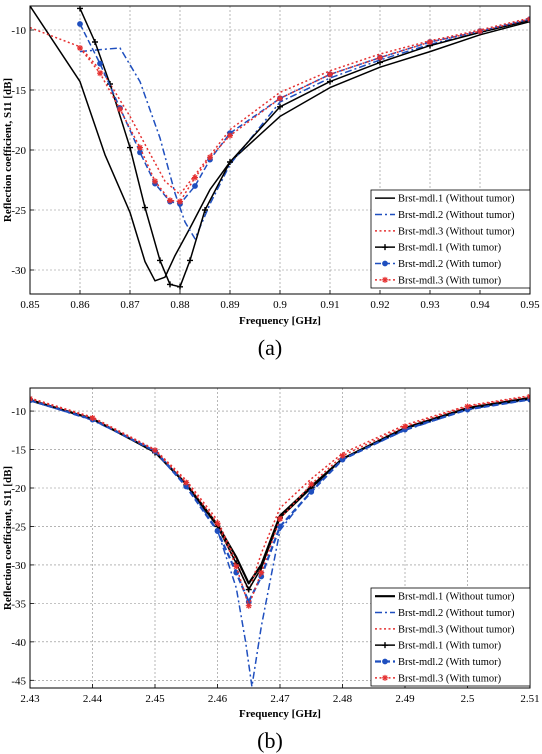 Image resolution: width=542 pixels, height=754 pixels. What do you see at coordinates (155, 699) in the screenshot?
I see `x-tick-label: 2.45` at bounding box center [155, 699].